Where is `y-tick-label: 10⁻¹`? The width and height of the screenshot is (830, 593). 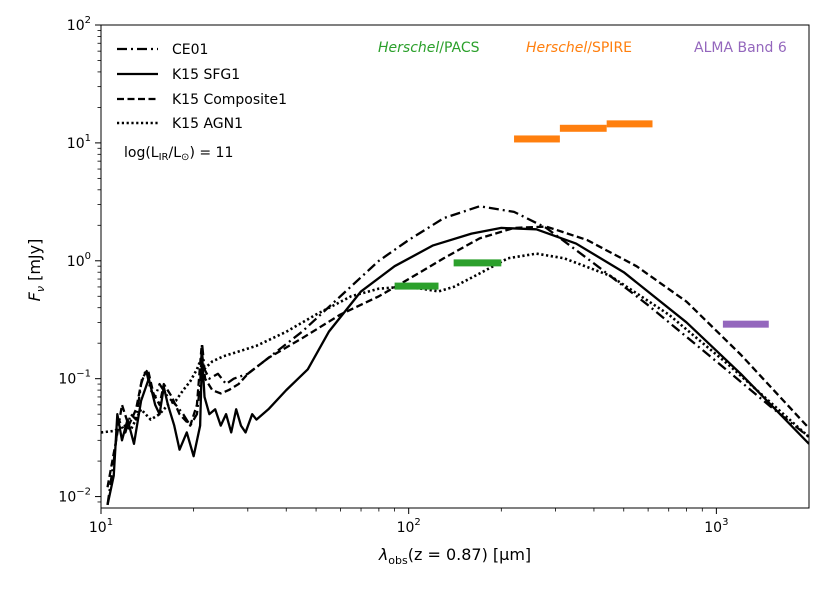
y-tick-label: 10⁻¹ is located at coordinates (74, 378).